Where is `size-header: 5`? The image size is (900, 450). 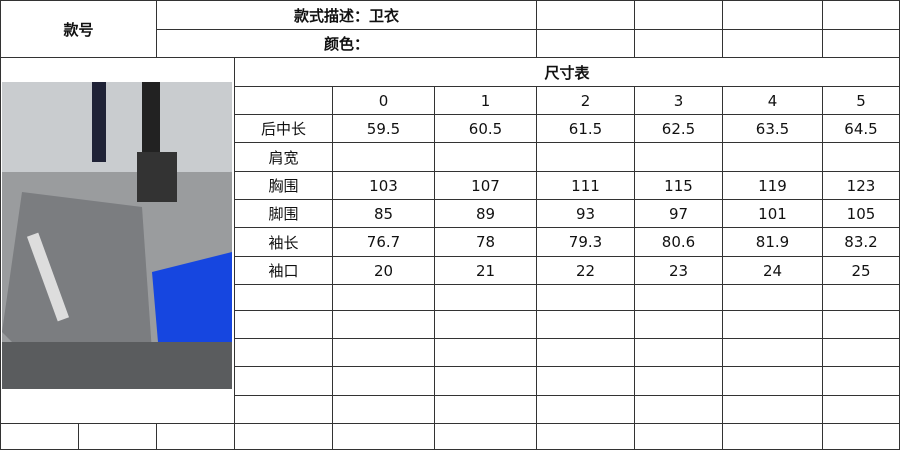
size-header: 5 is located at coordinates (861, 101).